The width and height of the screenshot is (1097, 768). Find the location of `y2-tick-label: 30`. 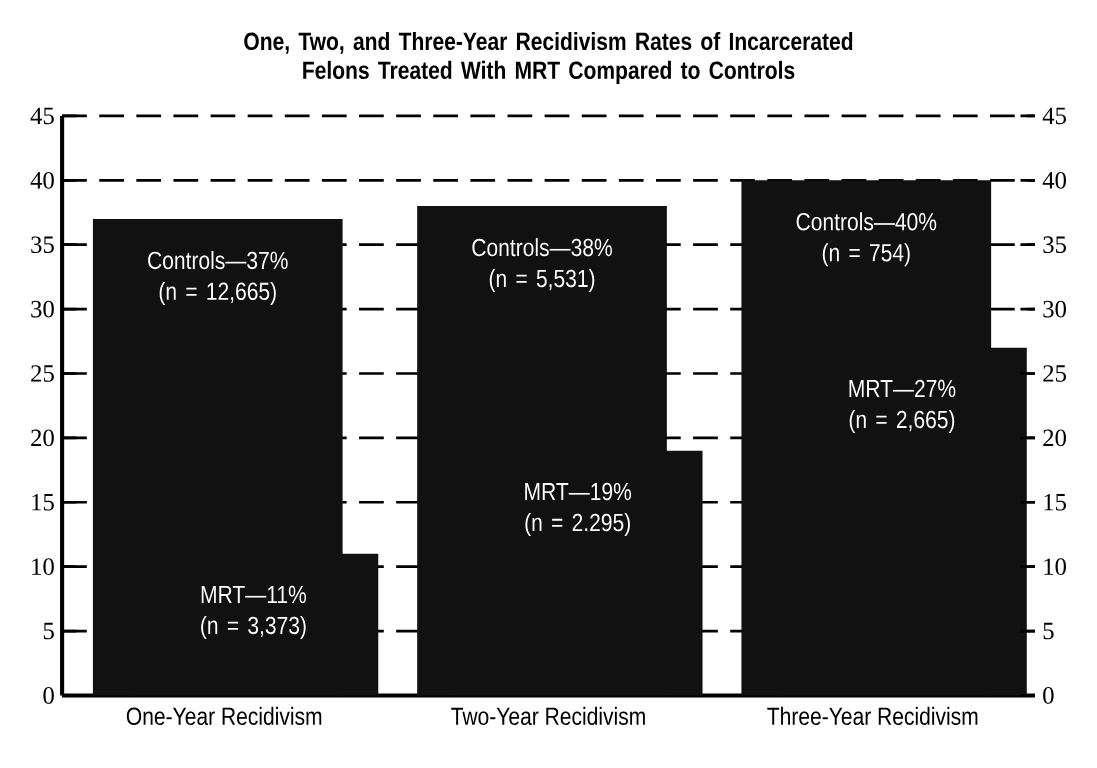

y2-tick-label: 30 is located at coordinates (42, 309).